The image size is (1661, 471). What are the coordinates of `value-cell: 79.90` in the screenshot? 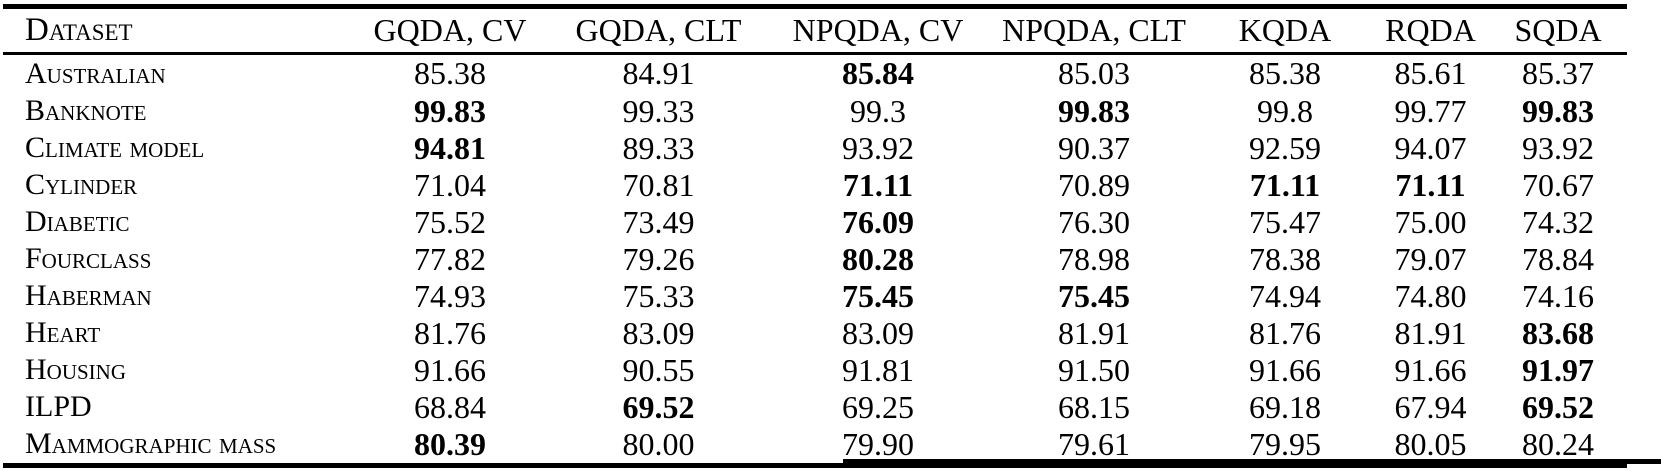 It's located at (878, 443).